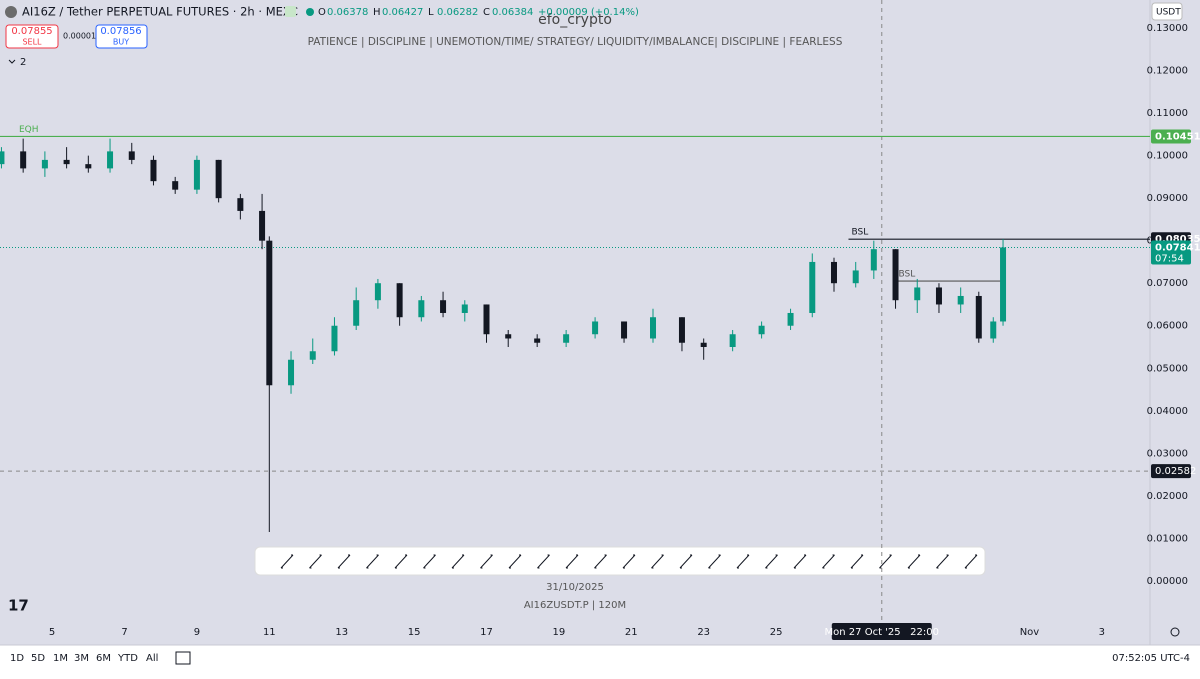 This screenshot has height=679, width=1200. I want to click on x-tick-label: 19, so click(559, 632).